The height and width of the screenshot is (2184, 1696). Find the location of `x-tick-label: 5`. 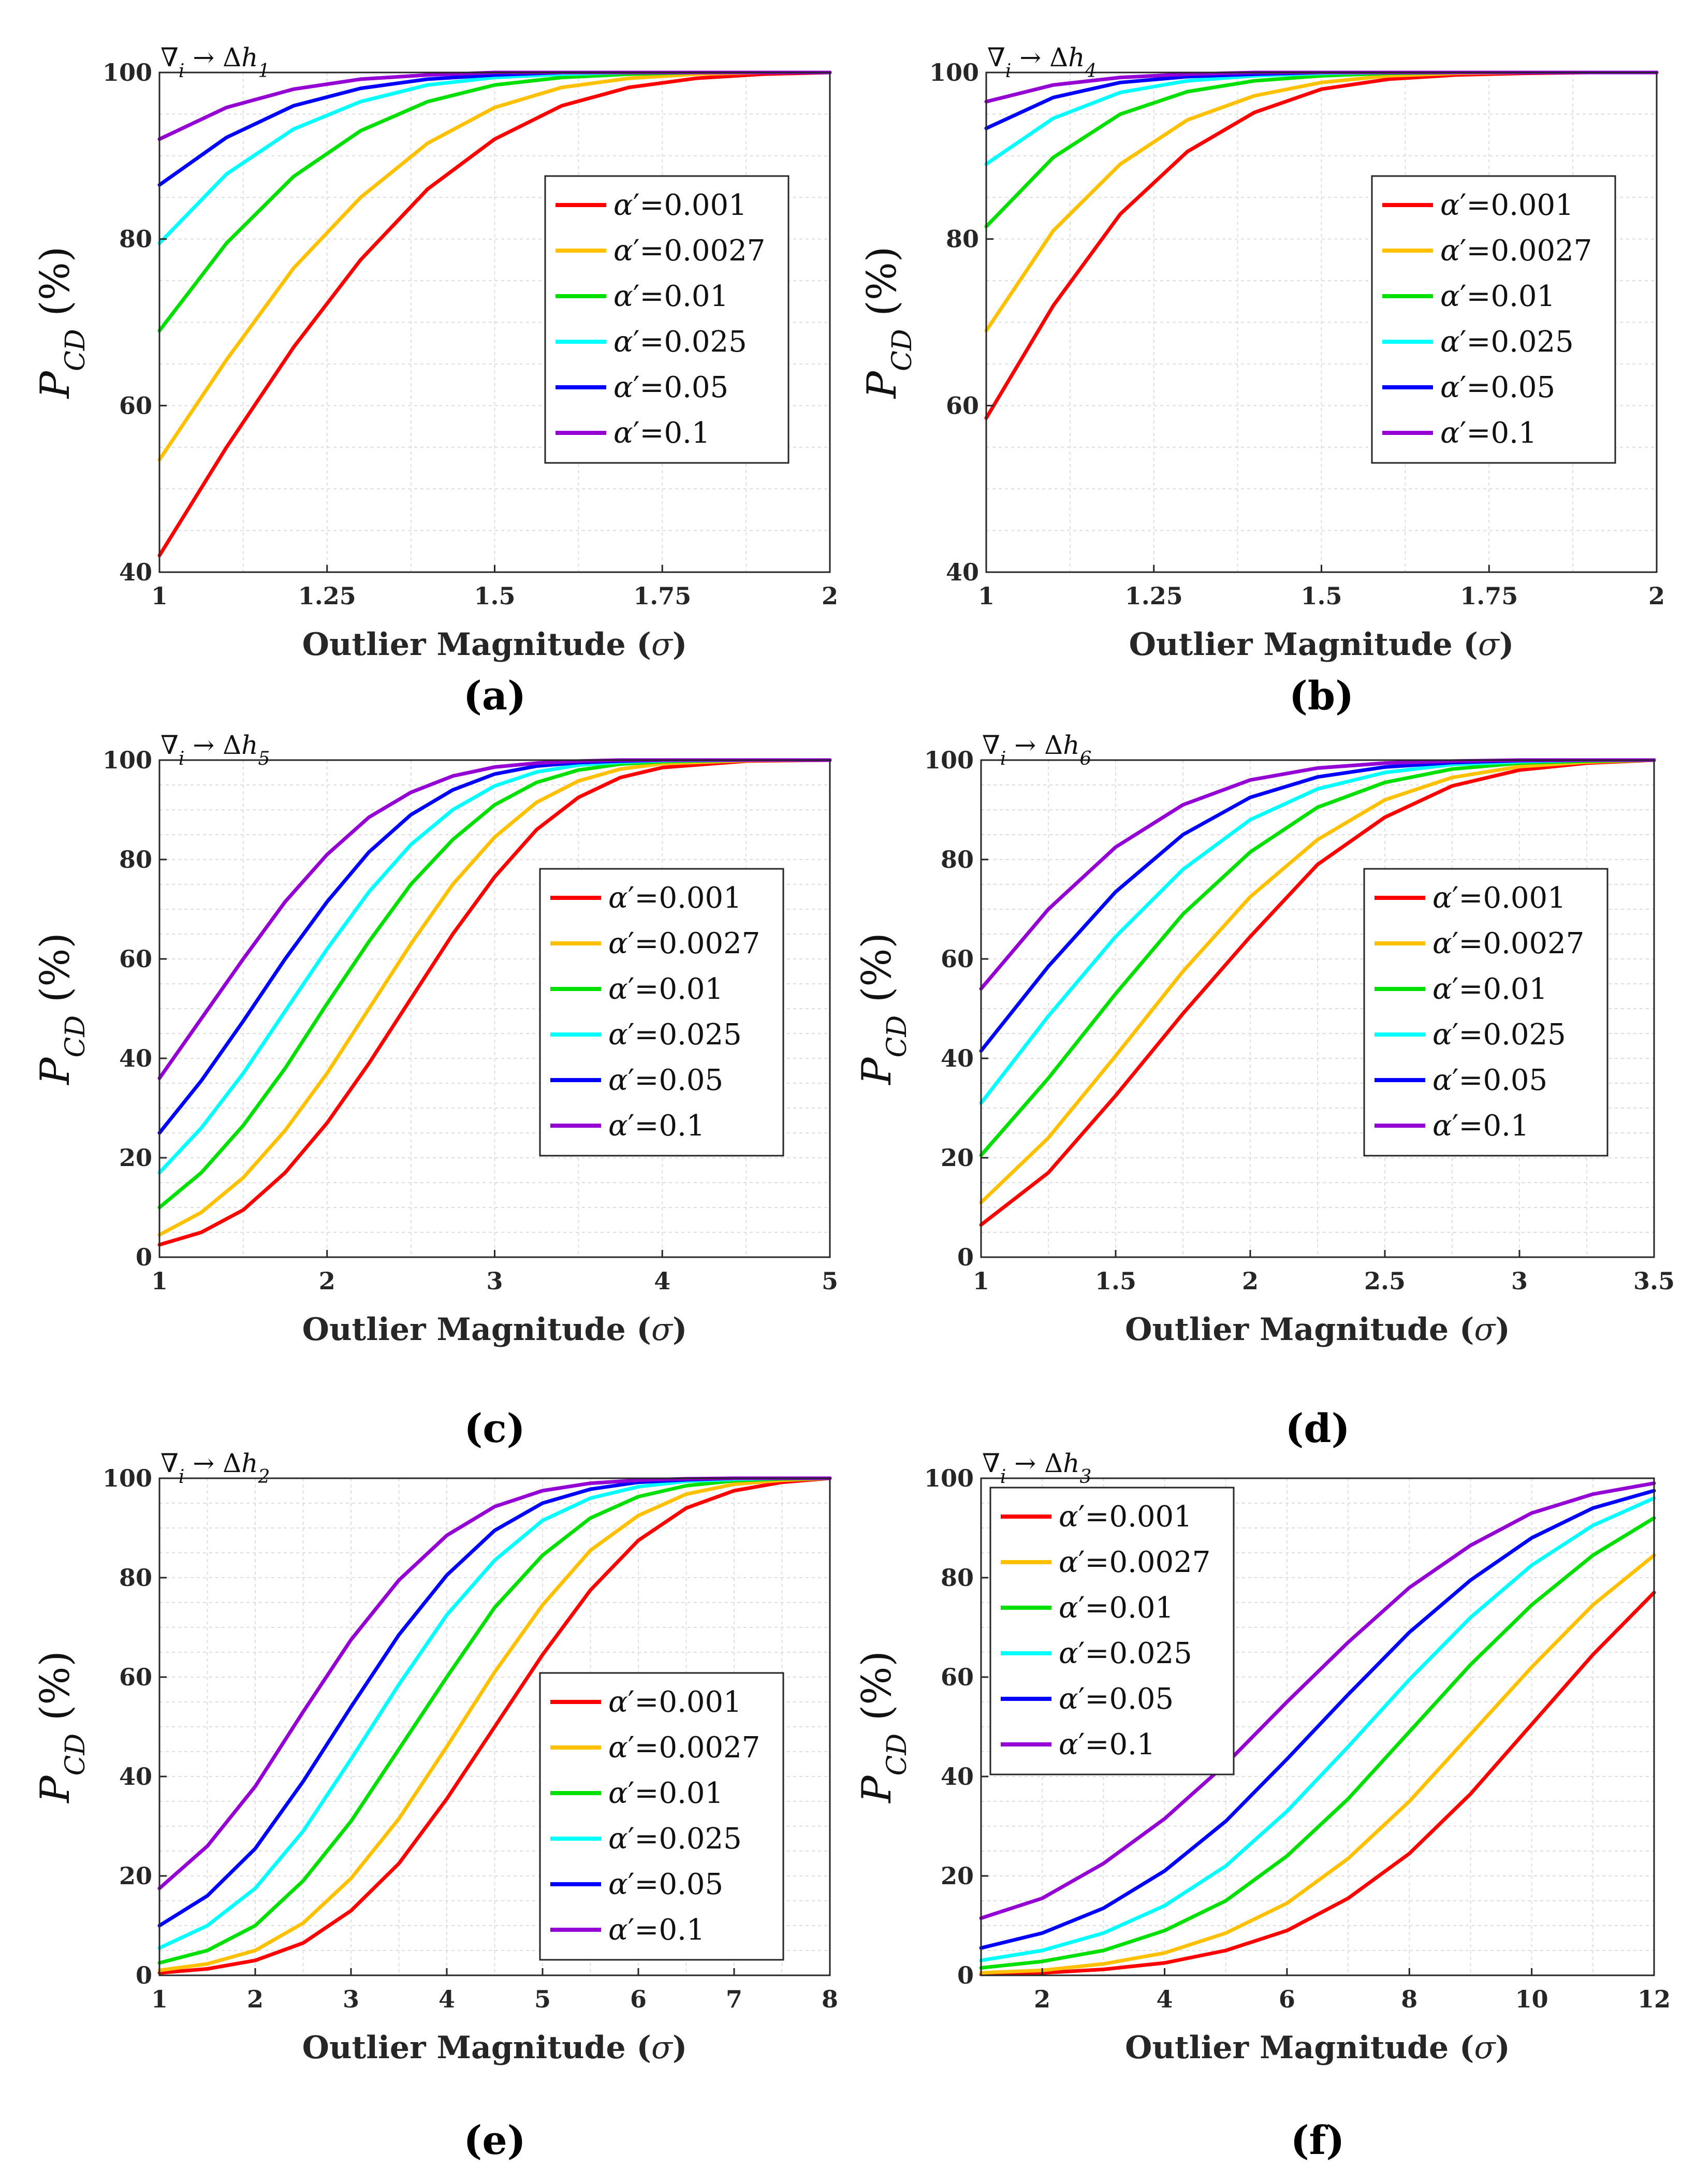

x-tick-label: 5 is located at coordinates (830, 1281).